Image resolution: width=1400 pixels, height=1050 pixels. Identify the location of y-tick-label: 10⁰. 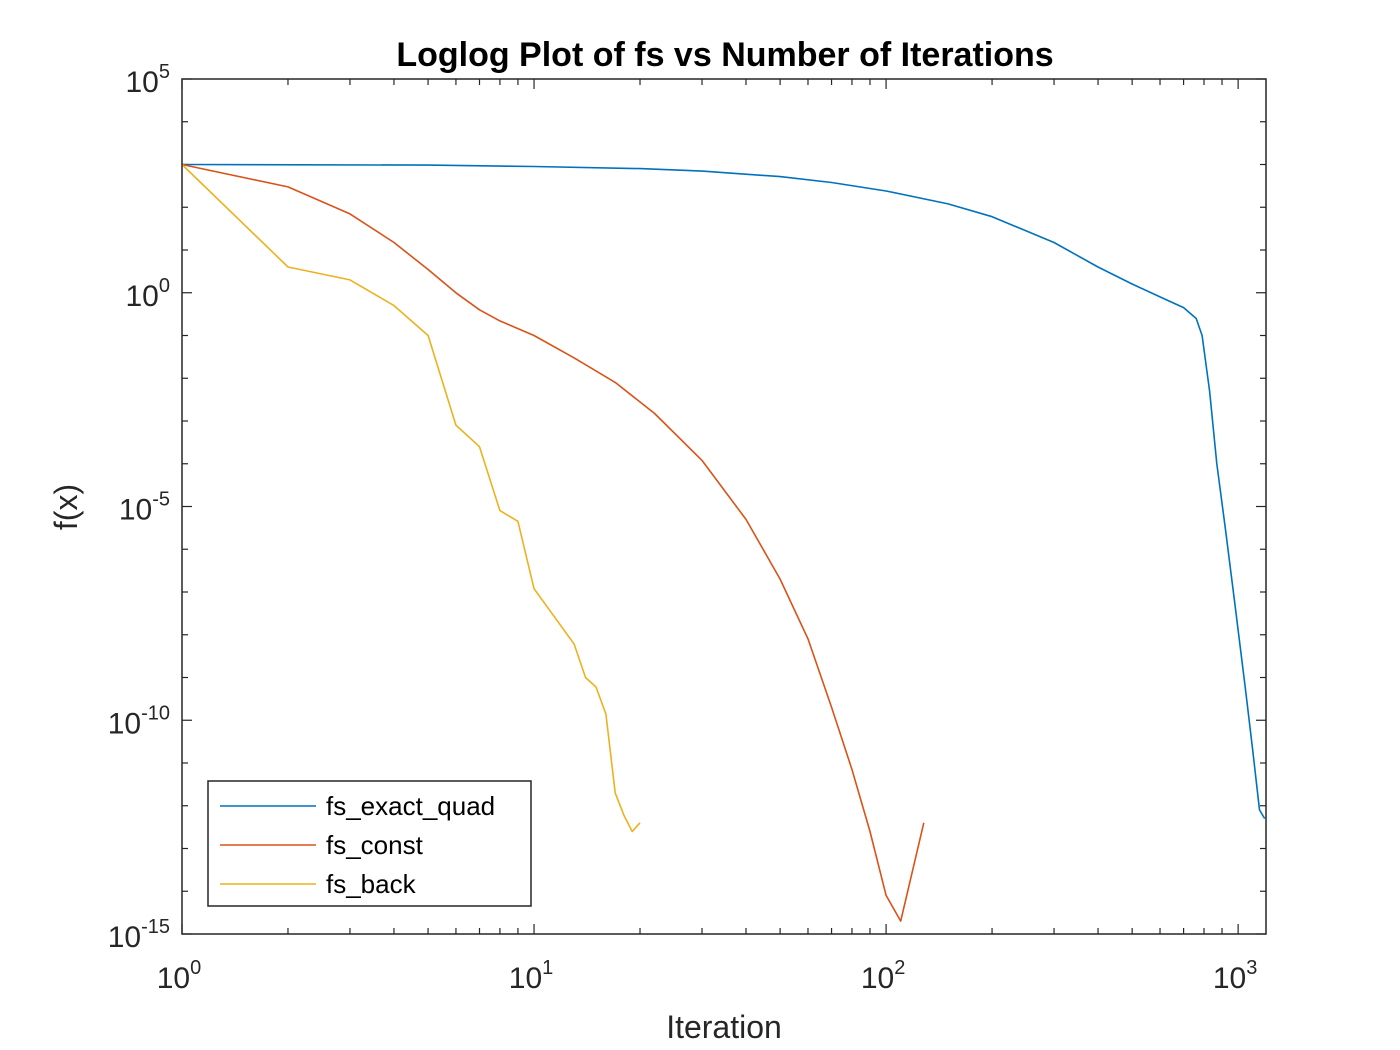
(148, 294).